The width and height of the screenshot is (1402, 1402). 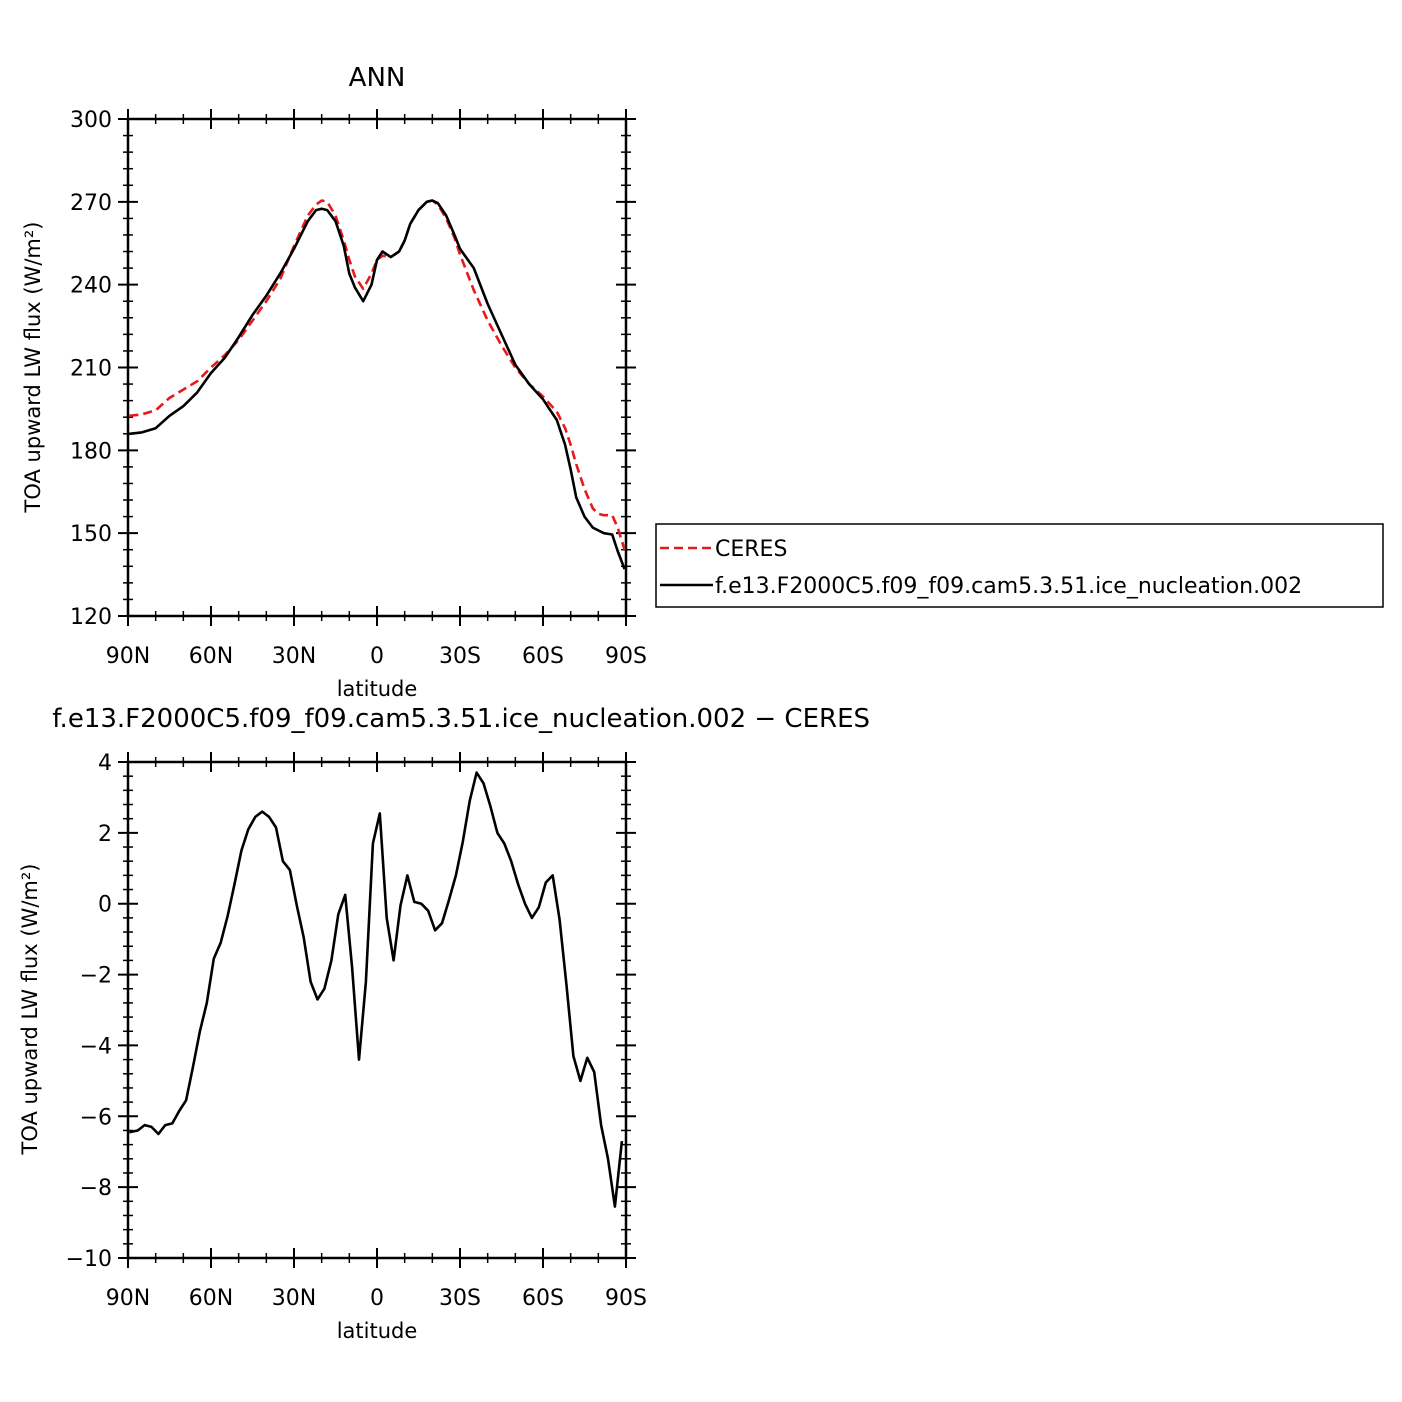 What do you see at coordinates (377, 1298) in the screenshot?
I see `bottom-x-tick-label: 0` at bounding box center [377, 1298].